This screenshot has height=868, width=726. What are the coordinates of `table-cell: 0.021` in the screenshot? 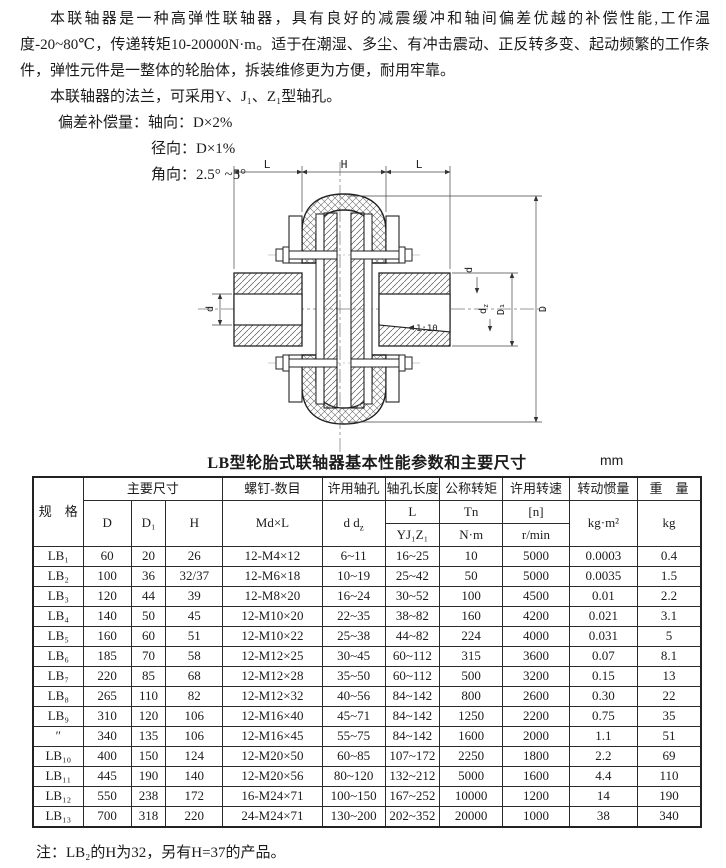 It's located at (603, 616).